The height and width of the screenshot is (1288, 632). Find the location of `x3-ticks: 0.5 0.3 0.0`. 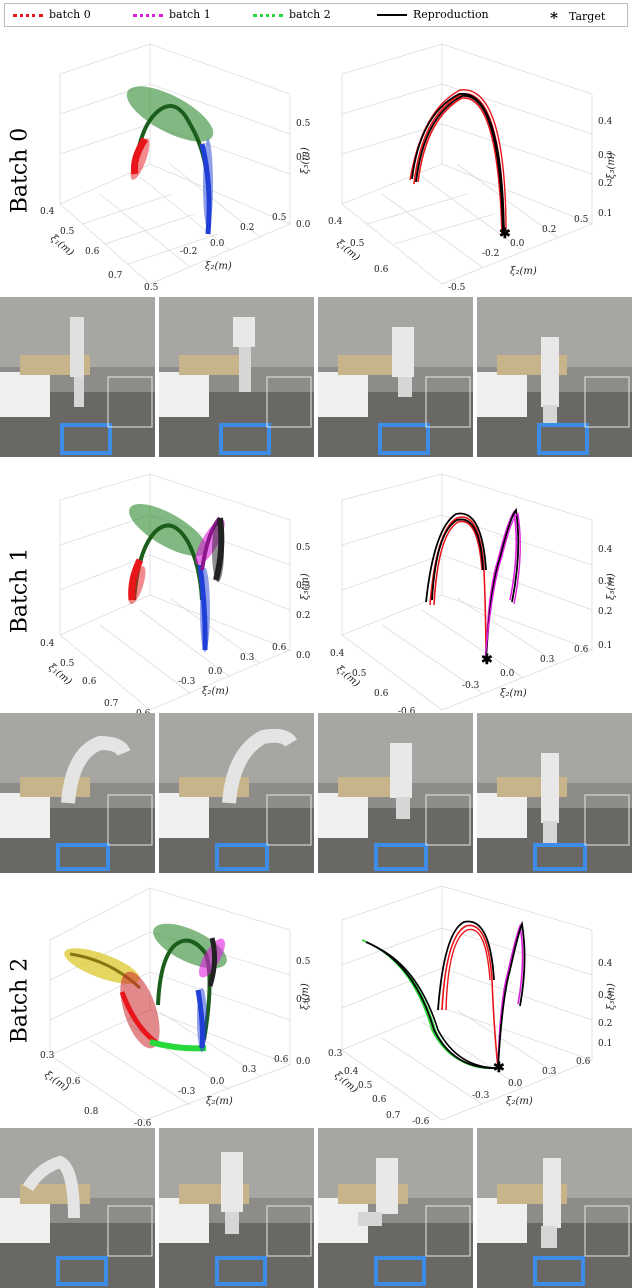

x3-ticks: 0.5 0.3 0.0 is located at coordinates (303, 174).